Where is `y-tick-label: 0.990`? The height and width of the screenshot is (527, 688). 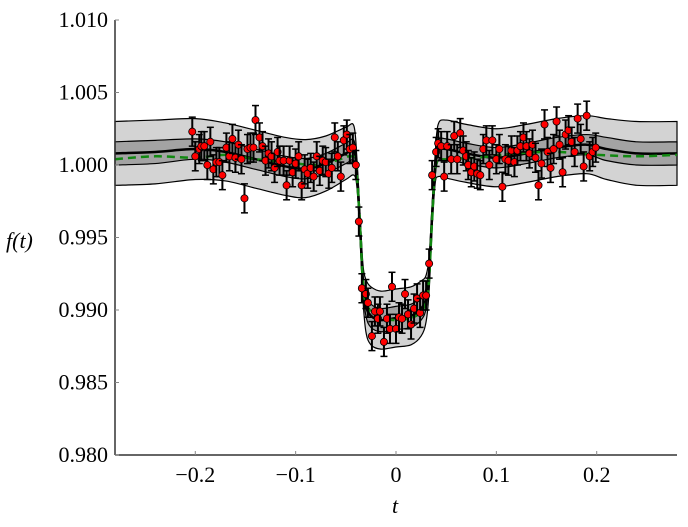
y-tick-label: 0.990 is located at coordinates (84, 309).